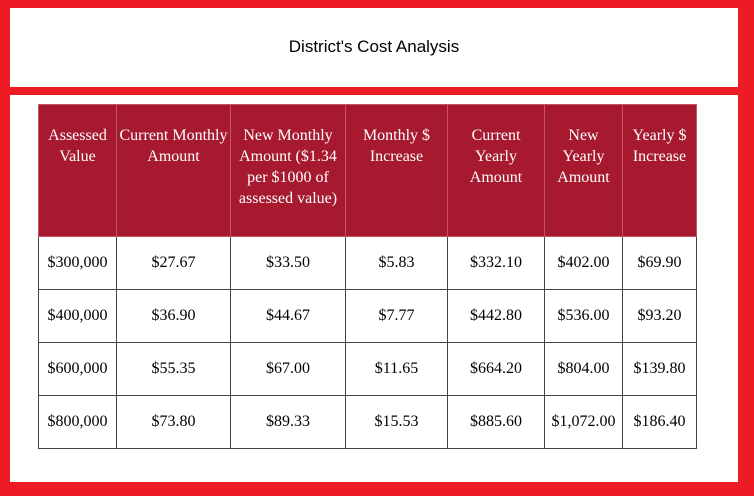  What do you see at coordinates (288, 369) in the screenshot?
I see `cell-new-monthly: $67.00` at bounding box center [288, 369].